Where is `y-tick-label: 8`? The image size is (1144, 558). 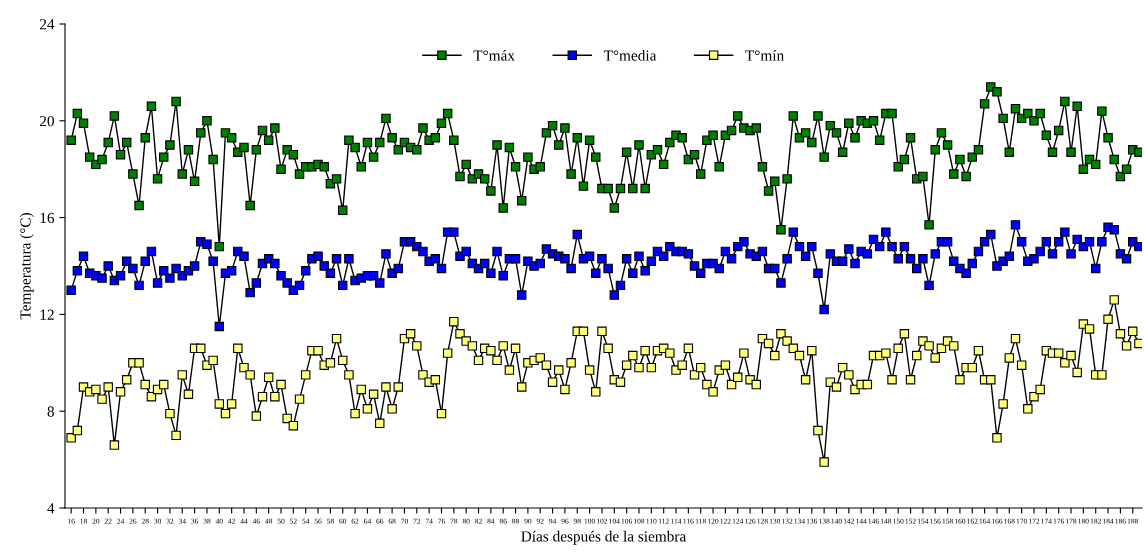
y-tick-label: 8 is located at coordinates (50, 411).